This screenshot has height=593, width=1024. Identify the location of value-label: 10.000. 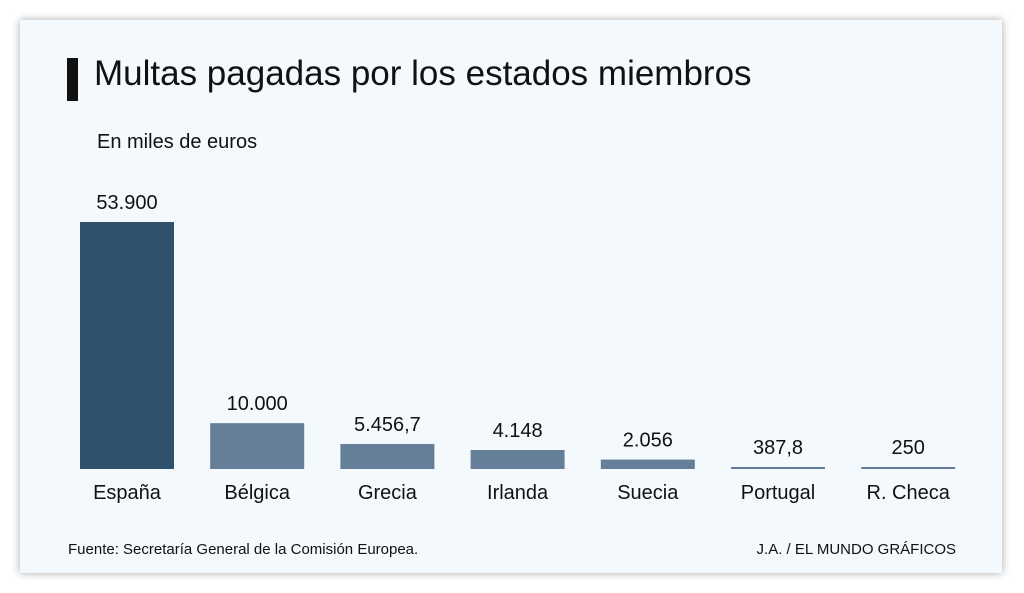
(257, 404).